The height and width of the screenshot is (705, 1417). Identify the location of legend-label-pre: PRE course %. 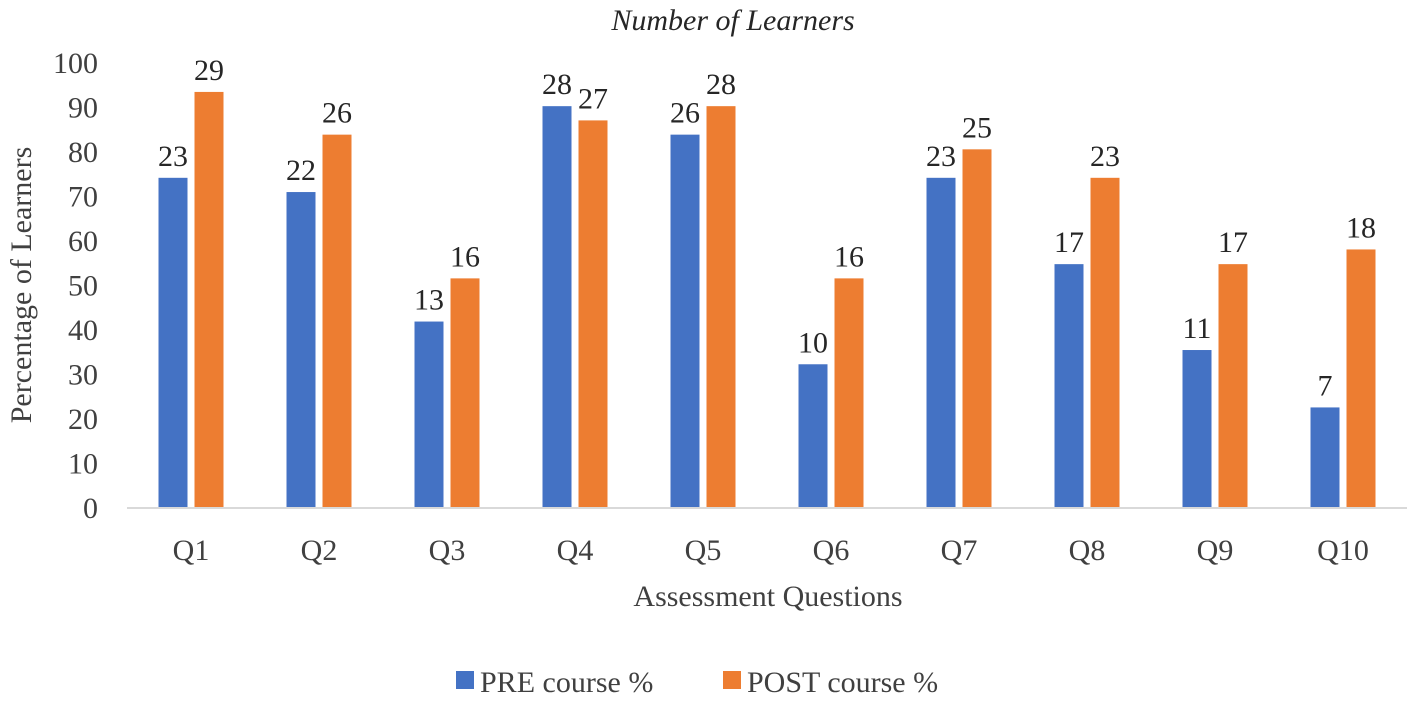
(566, 682).